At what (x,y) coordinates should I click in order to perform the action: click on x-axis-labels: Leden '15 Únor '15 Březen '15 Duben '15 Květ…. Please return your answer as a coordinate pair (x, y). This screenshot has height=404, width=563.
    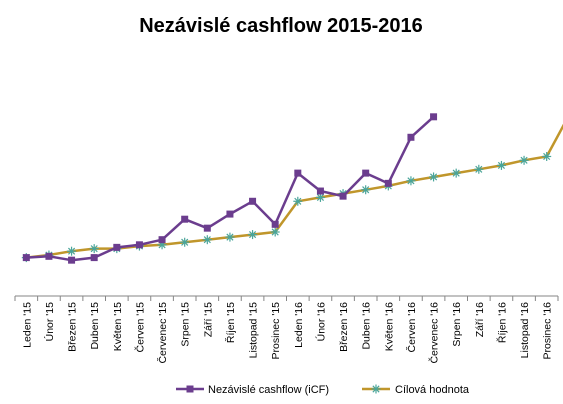
    Looking at the image, I should click on (287, 333).